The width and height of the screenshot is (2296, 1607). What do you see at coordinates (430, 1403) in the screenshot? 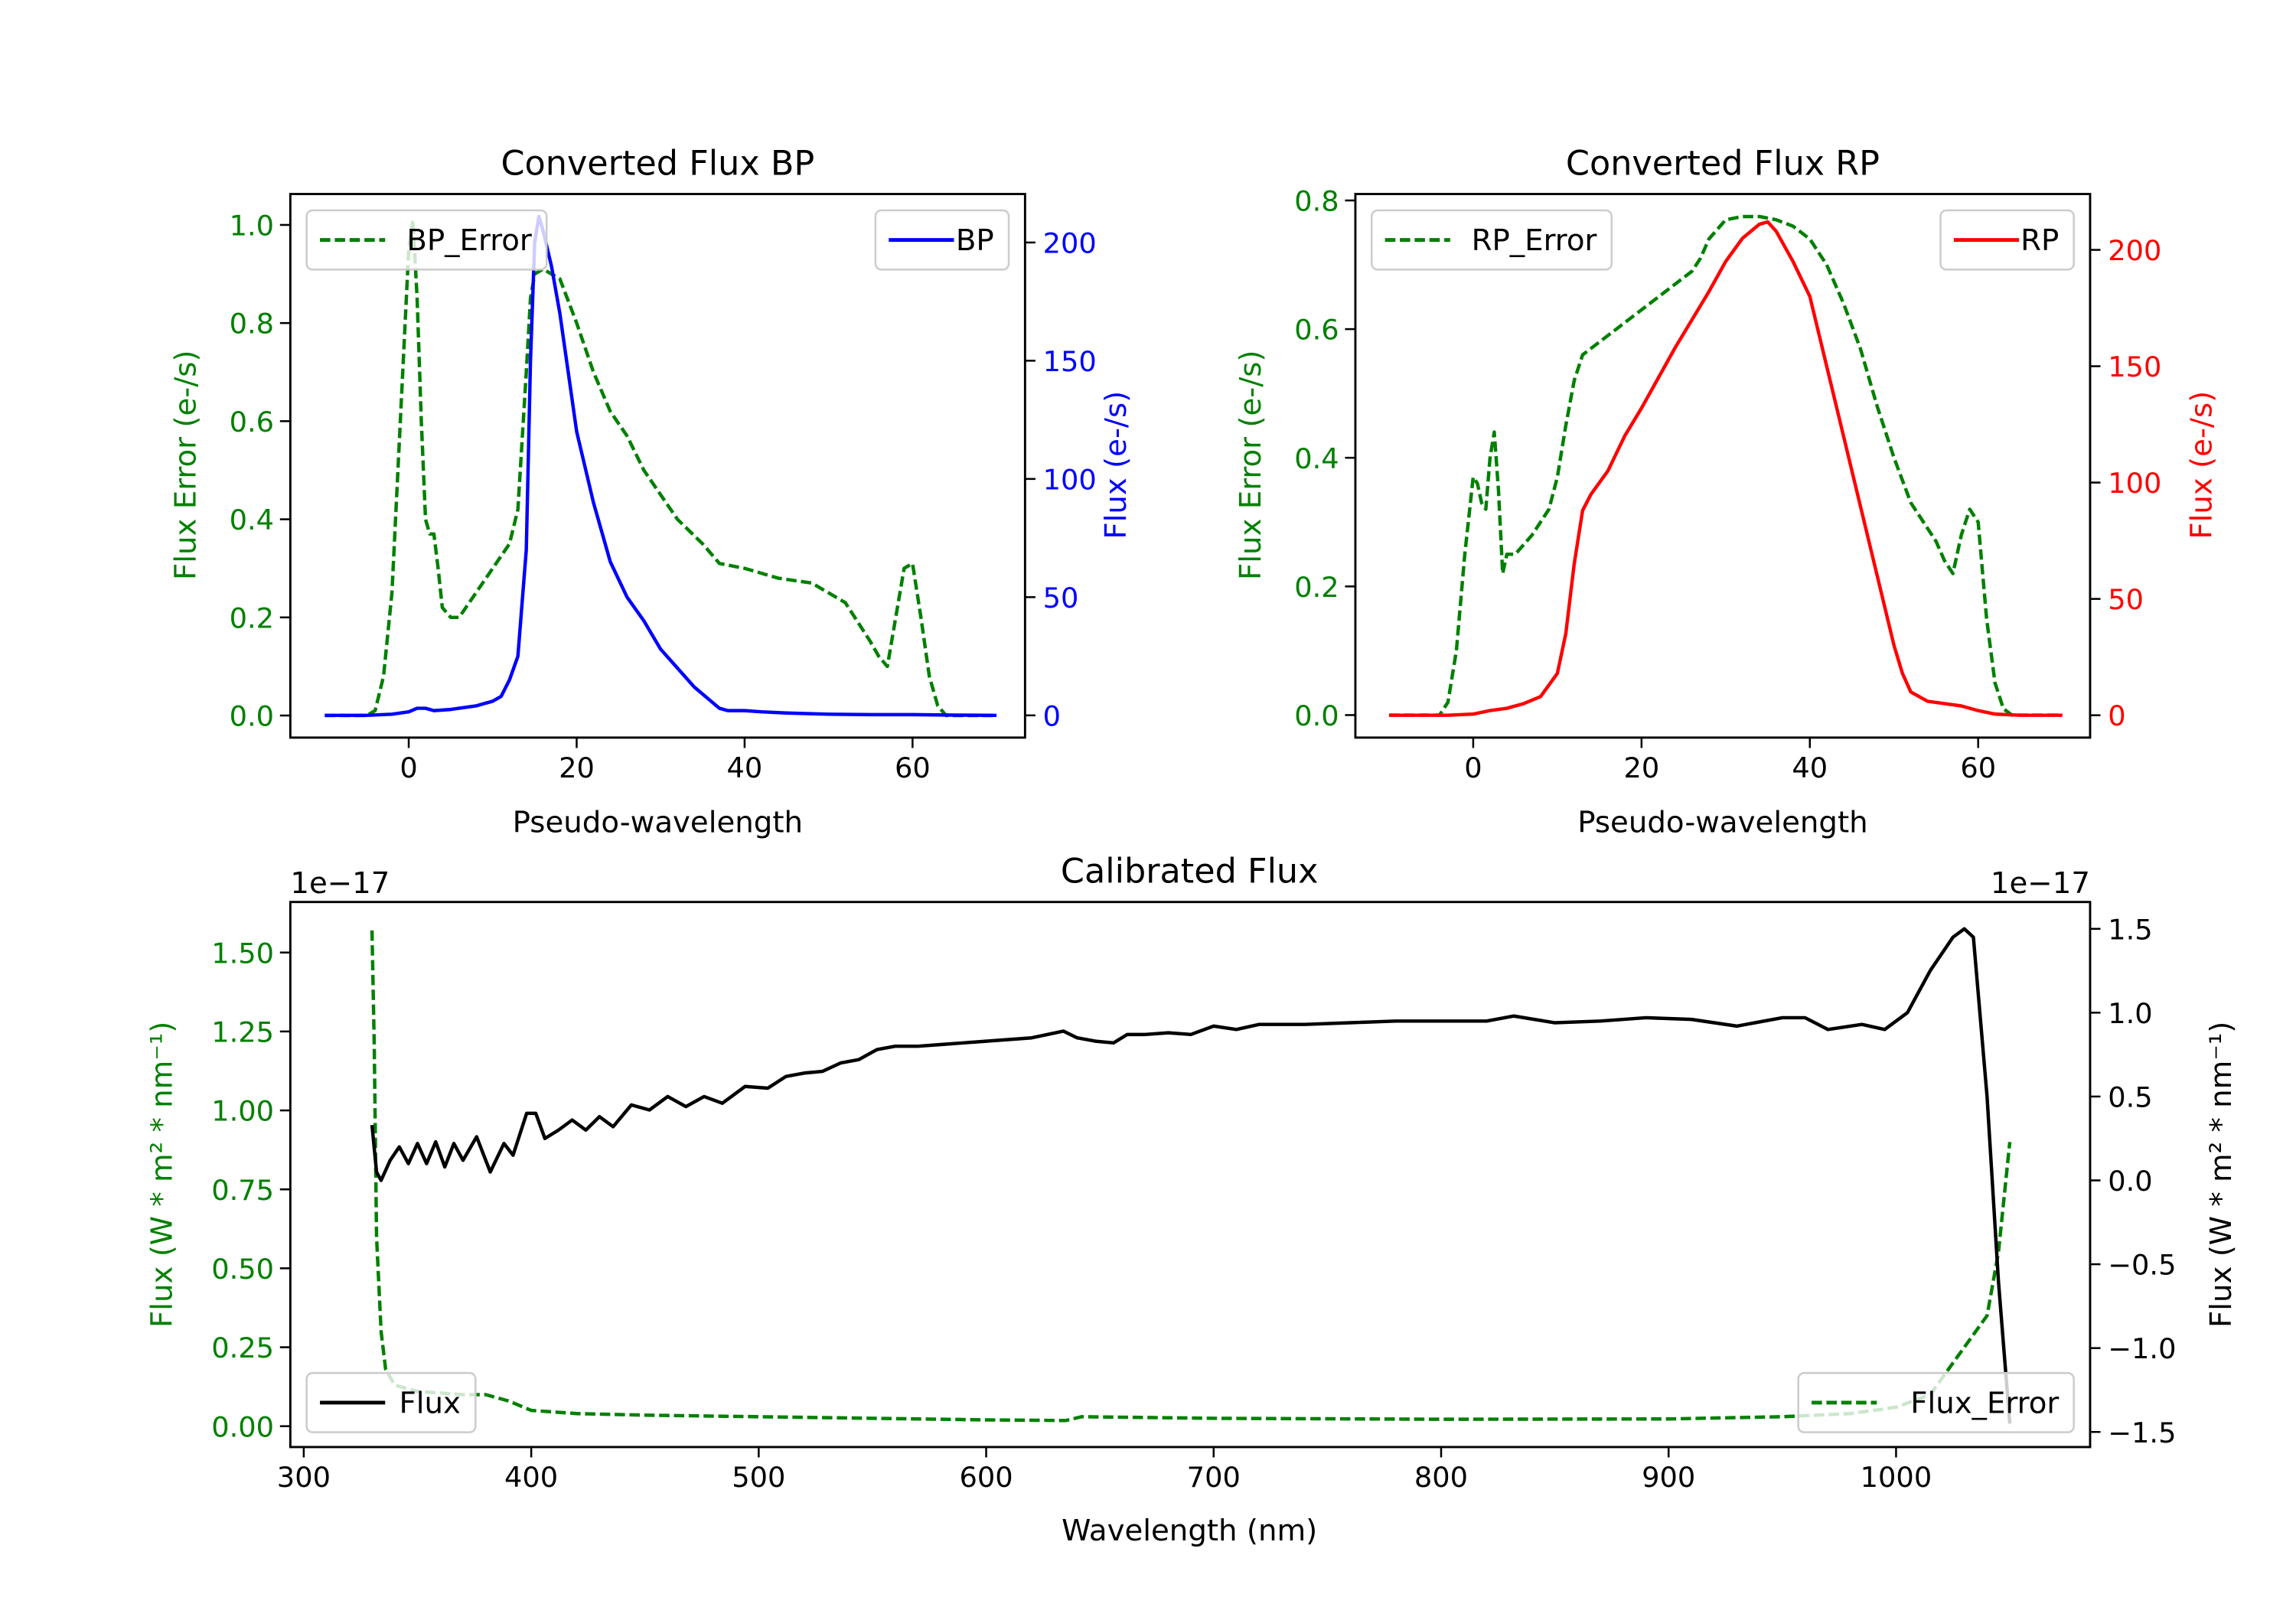
I see `legend-label: Flux` at bounding box center [430, 1403].